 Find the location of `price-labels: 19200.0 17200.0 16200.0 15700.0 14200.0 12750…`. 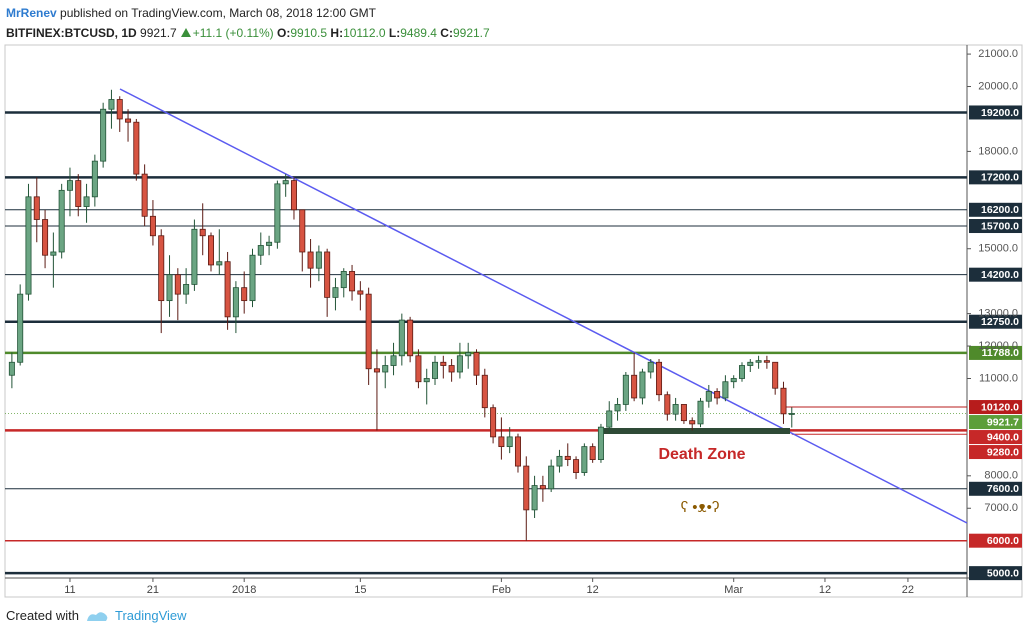

price-labels: 19200.0 17200.0 16200.0 15700.0 14200.0 12750… is located at coordinates (995, 343).